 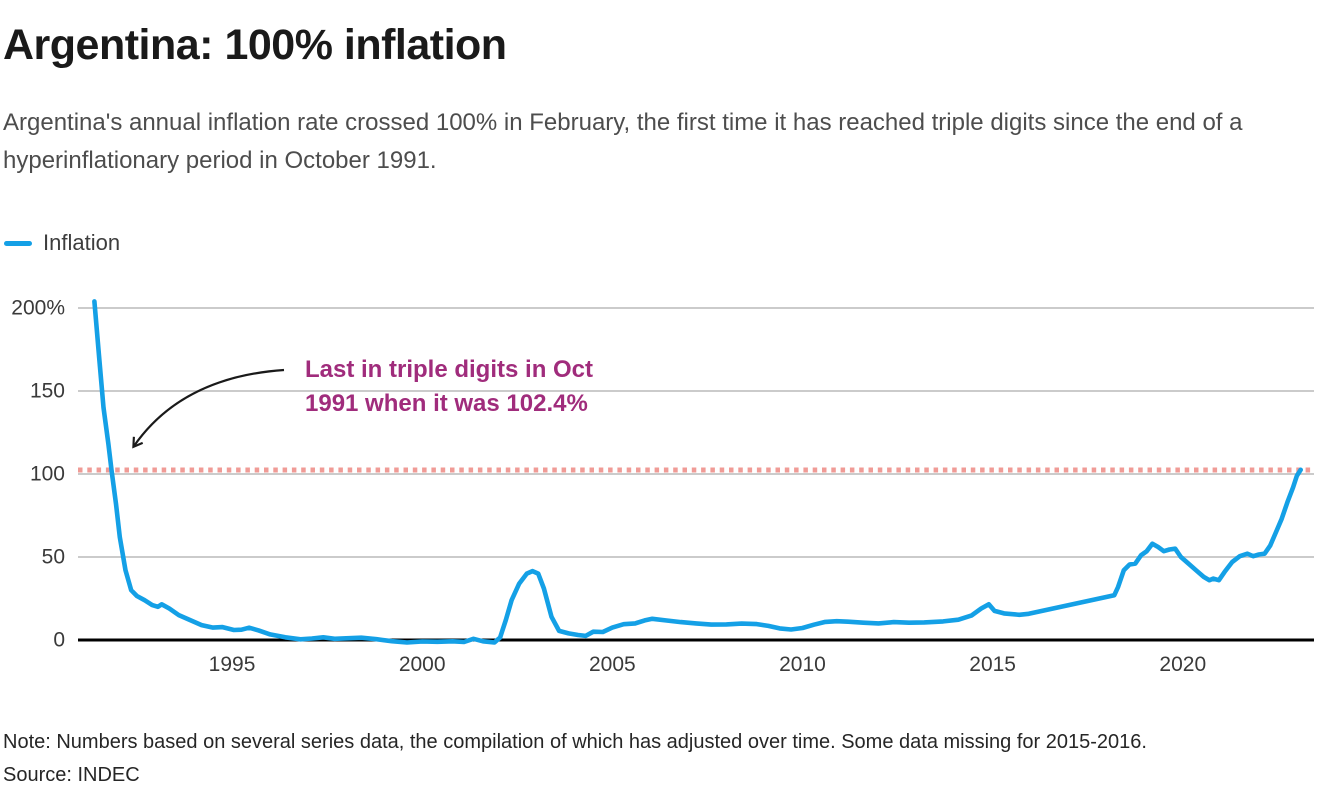 I want to click on annotation-line2: 1991 when it was 102.4%, so click(x=446, y=403).